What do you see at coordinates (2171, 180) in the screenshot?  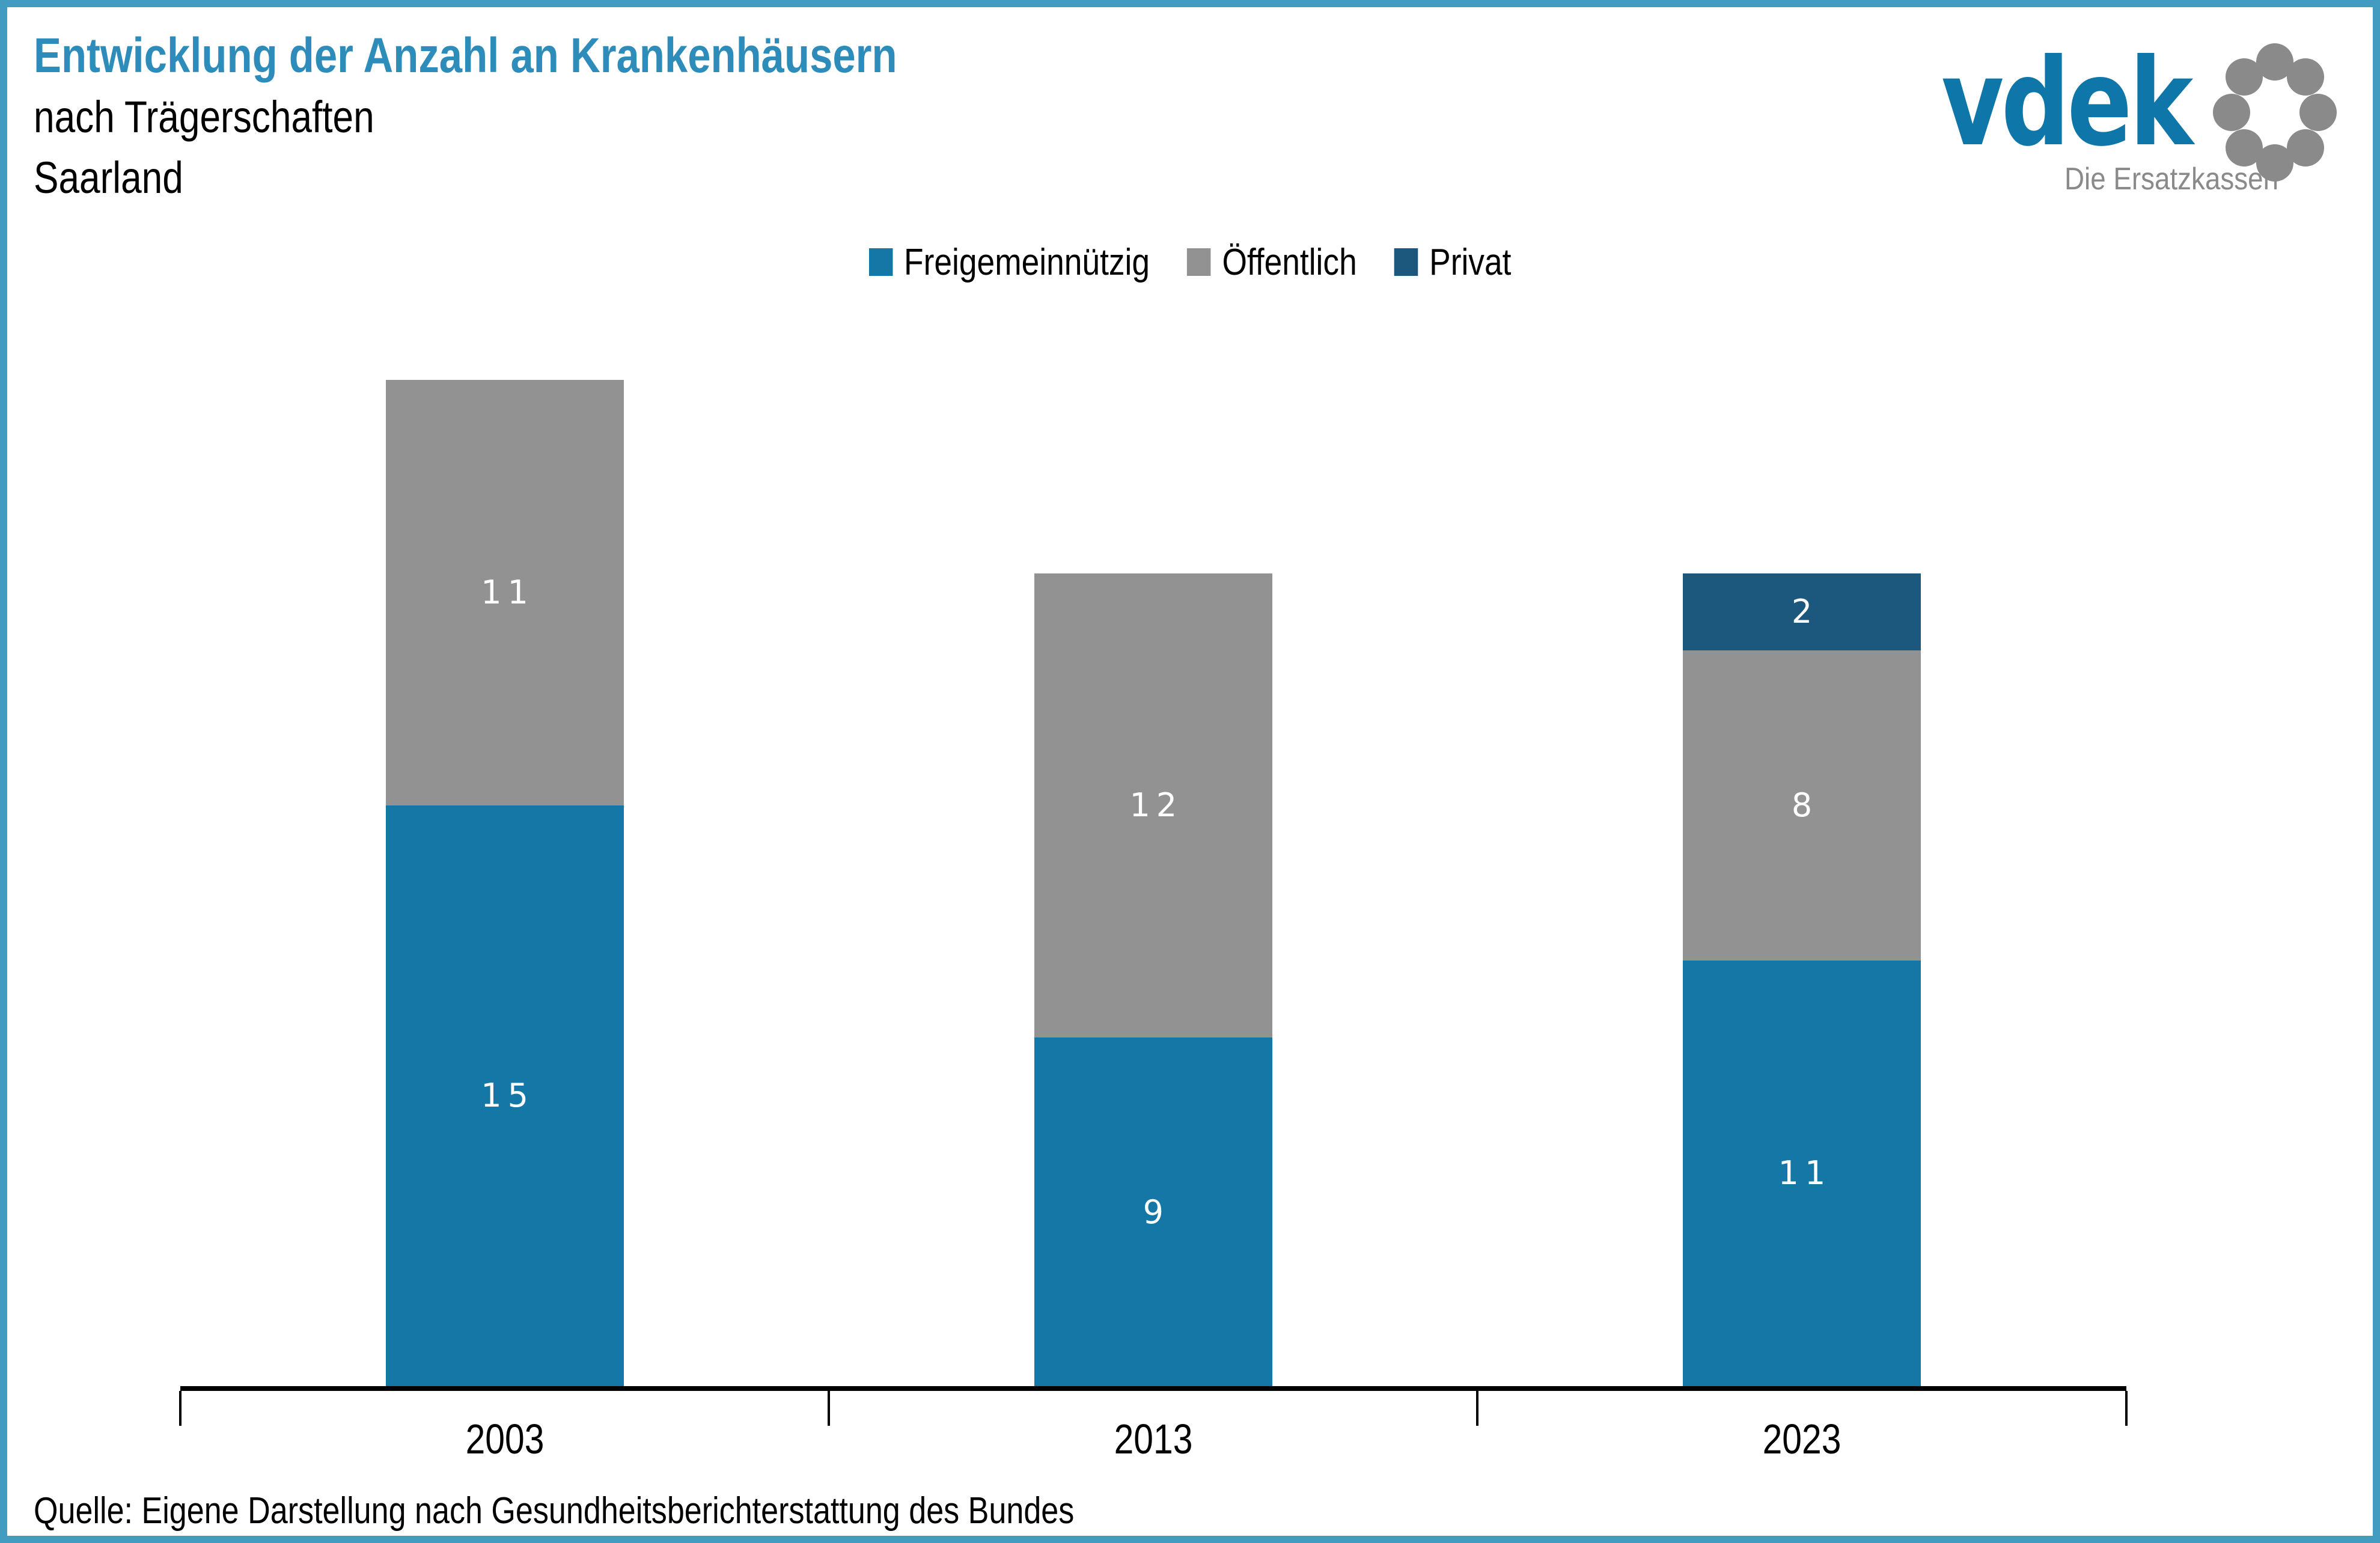 I see `vdek-tagline: Die Ersatzkassen` at bounding box center [2171, 180].